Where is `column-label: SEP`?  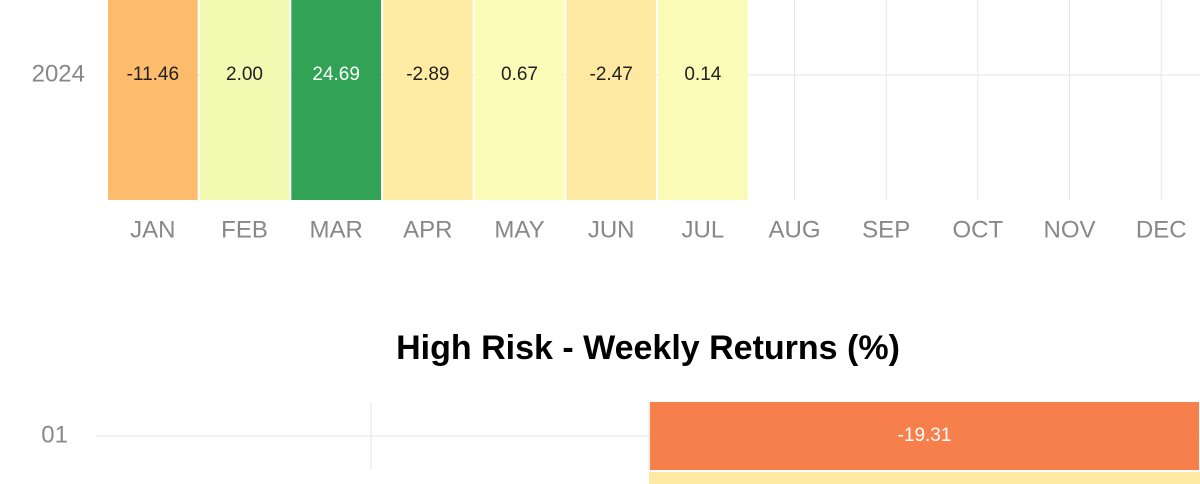 column-label: SEP is located at coordinates (886, 229).